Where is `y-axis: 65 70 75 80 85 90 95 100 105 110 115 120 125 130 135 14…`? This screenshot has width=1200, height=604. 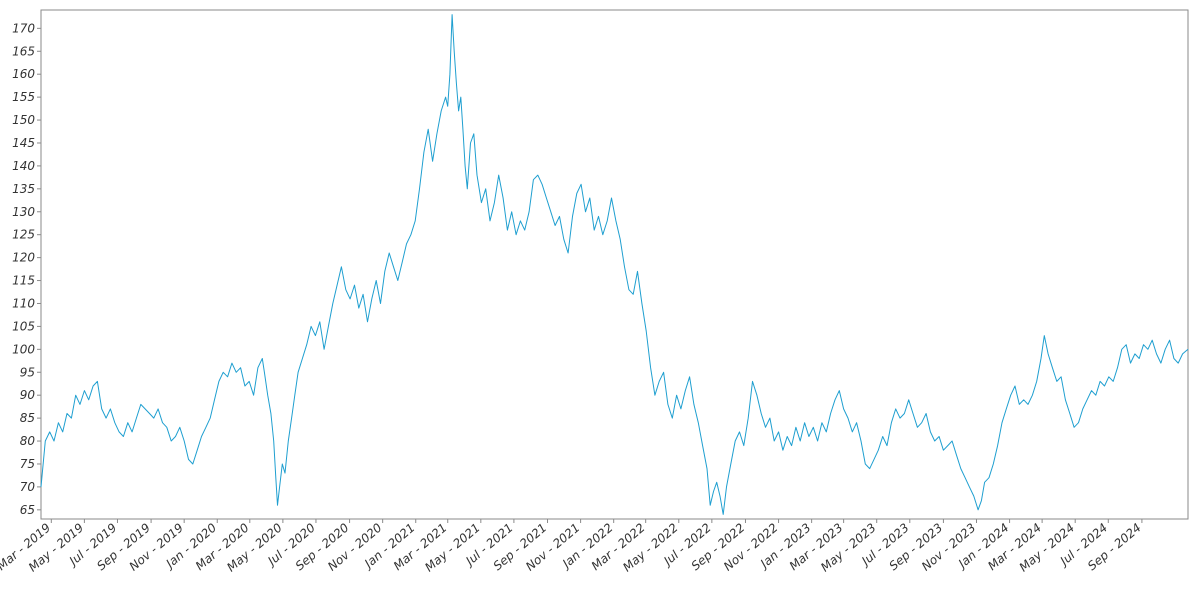
y-axis: 65 70 75 80 85 90 95 100 105 110 115 120 125 130 135 14… is located at coordinates (26, 269).